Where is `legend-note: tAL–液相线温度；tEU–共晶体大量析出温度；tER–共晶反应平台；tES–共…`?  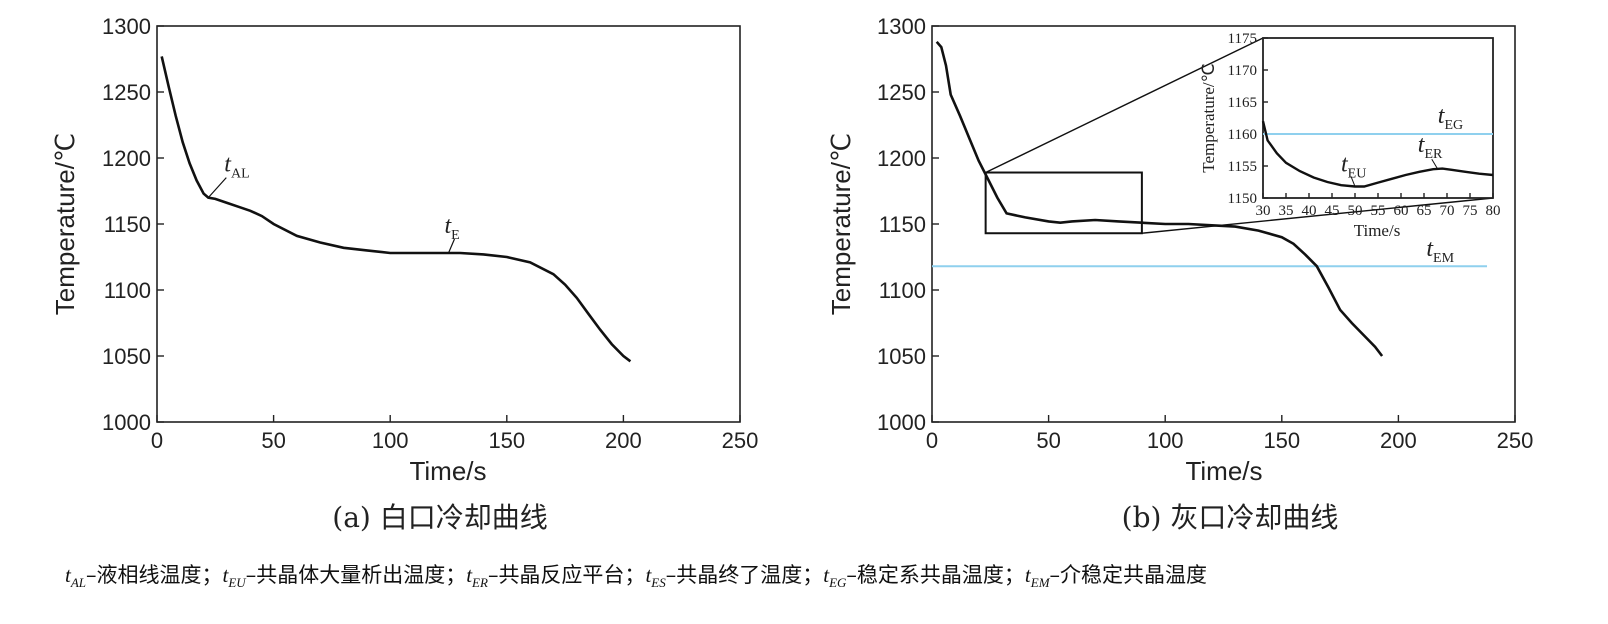 legend-note: tAL–液相线温度；tEU–共晶体大量析出温度；tER–共晶反应平台；tES–共… is located at coordinates (636, 576).